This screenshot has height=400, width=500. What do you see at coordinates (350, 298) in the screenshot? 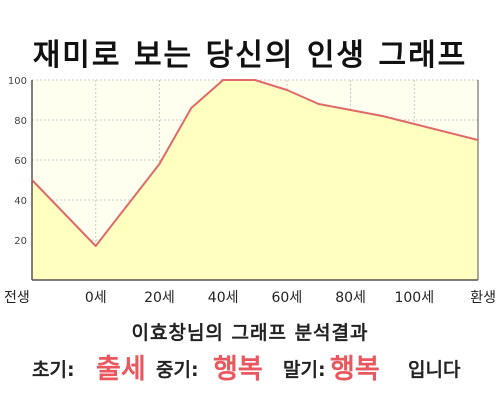
I see `x-tick-label: 80세` at bounding box center [350, 298].